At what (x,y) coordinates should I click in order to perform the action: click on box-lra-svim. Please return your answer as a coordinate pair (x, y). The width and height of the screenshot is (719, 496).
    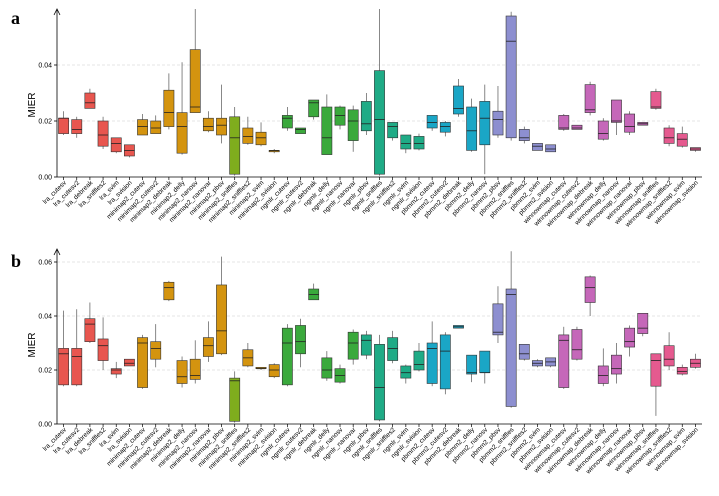
    Looking at the image, I should click on (116, 370).